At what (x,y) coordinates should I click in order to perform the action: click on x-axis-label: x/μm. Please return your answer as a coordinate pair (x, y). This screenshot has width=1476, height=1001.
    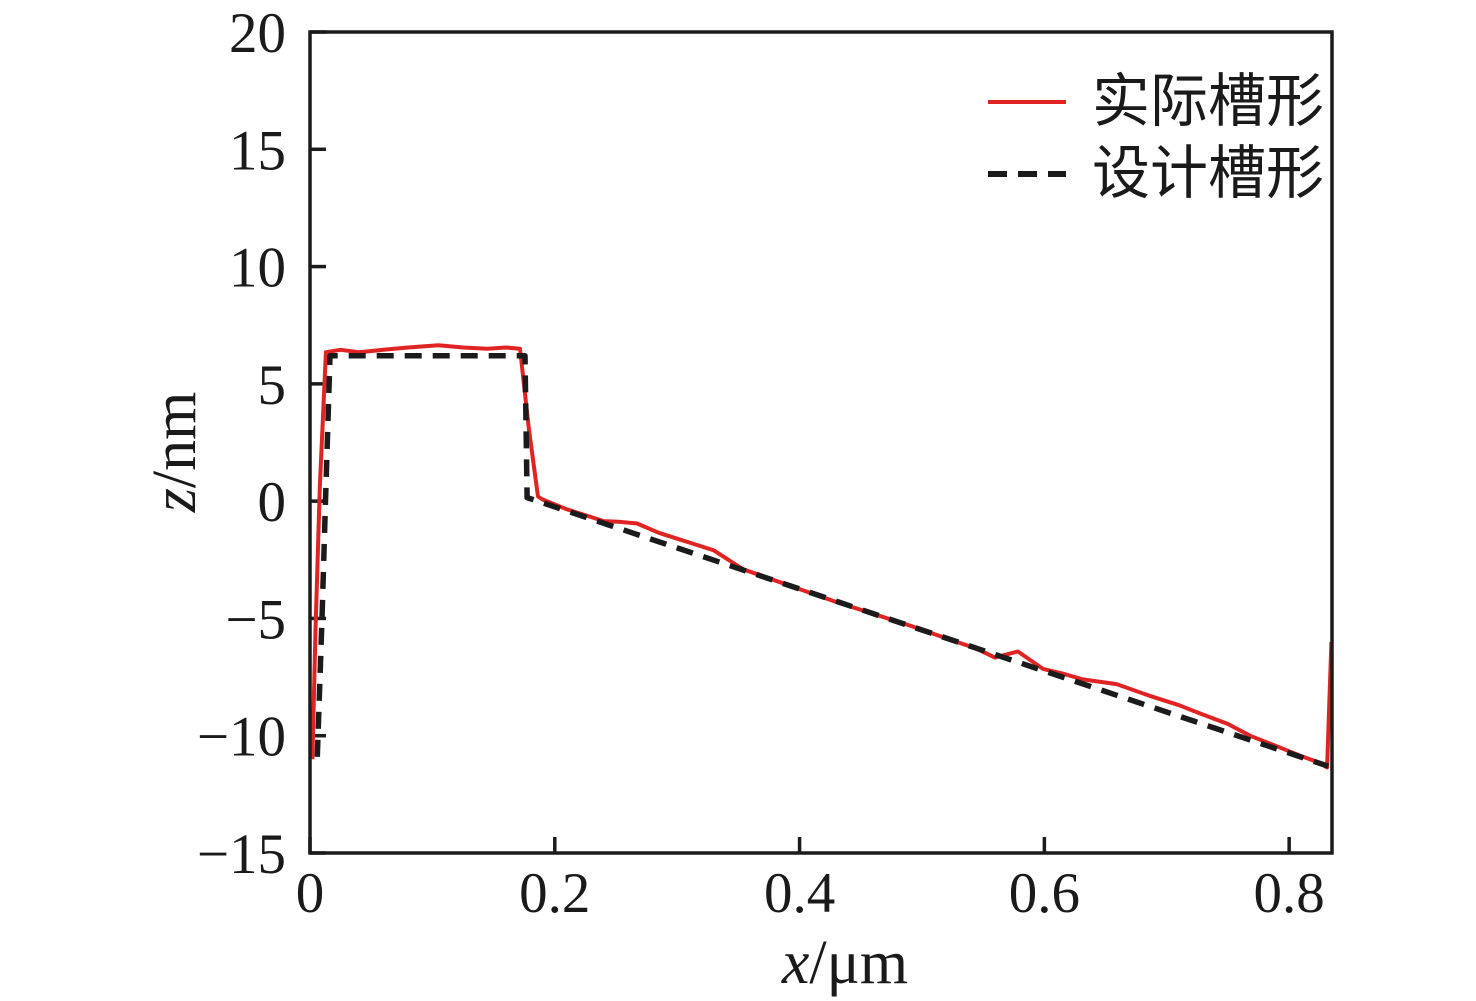
    Looking at the image, I should click on (845, 963).